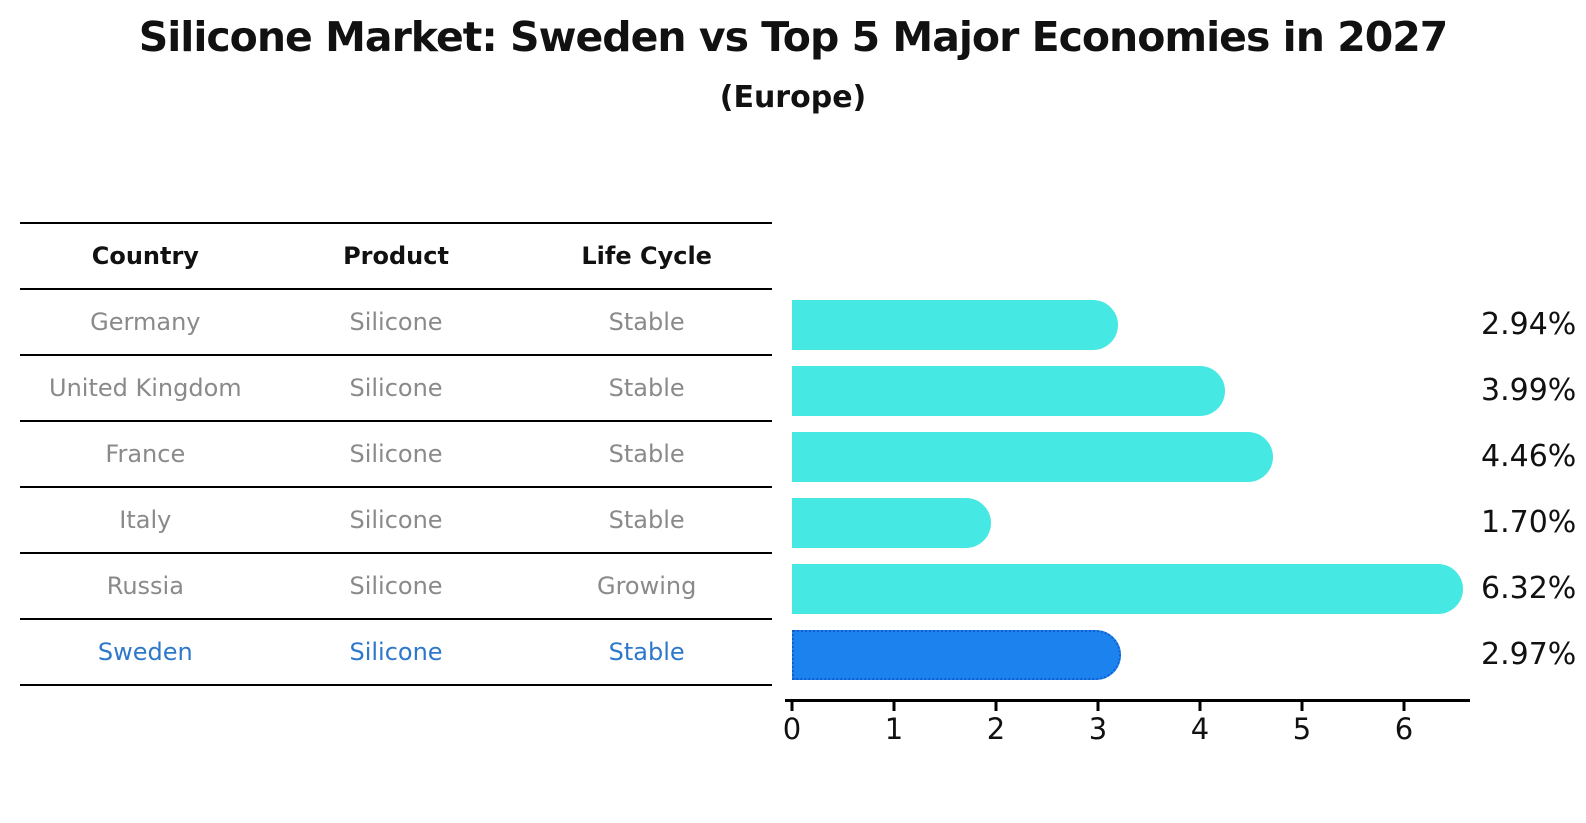 This screenshot has width=1586, height=823. I want to click on table-row: Russia Silicone Growing, so click(396, 587).